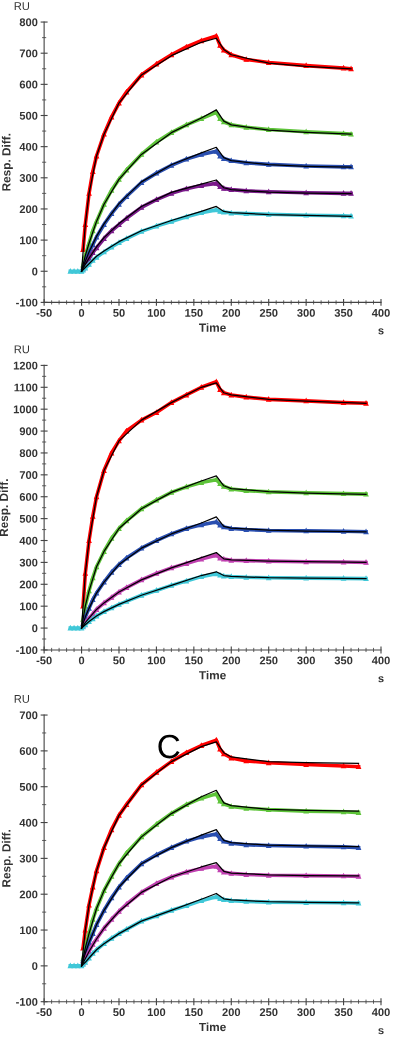 The width and height of the screenshot is (394, 1050). Describe the element at coordinates (25, 365) in the screenshot. I see `y-tick-label: 1200` at that location.